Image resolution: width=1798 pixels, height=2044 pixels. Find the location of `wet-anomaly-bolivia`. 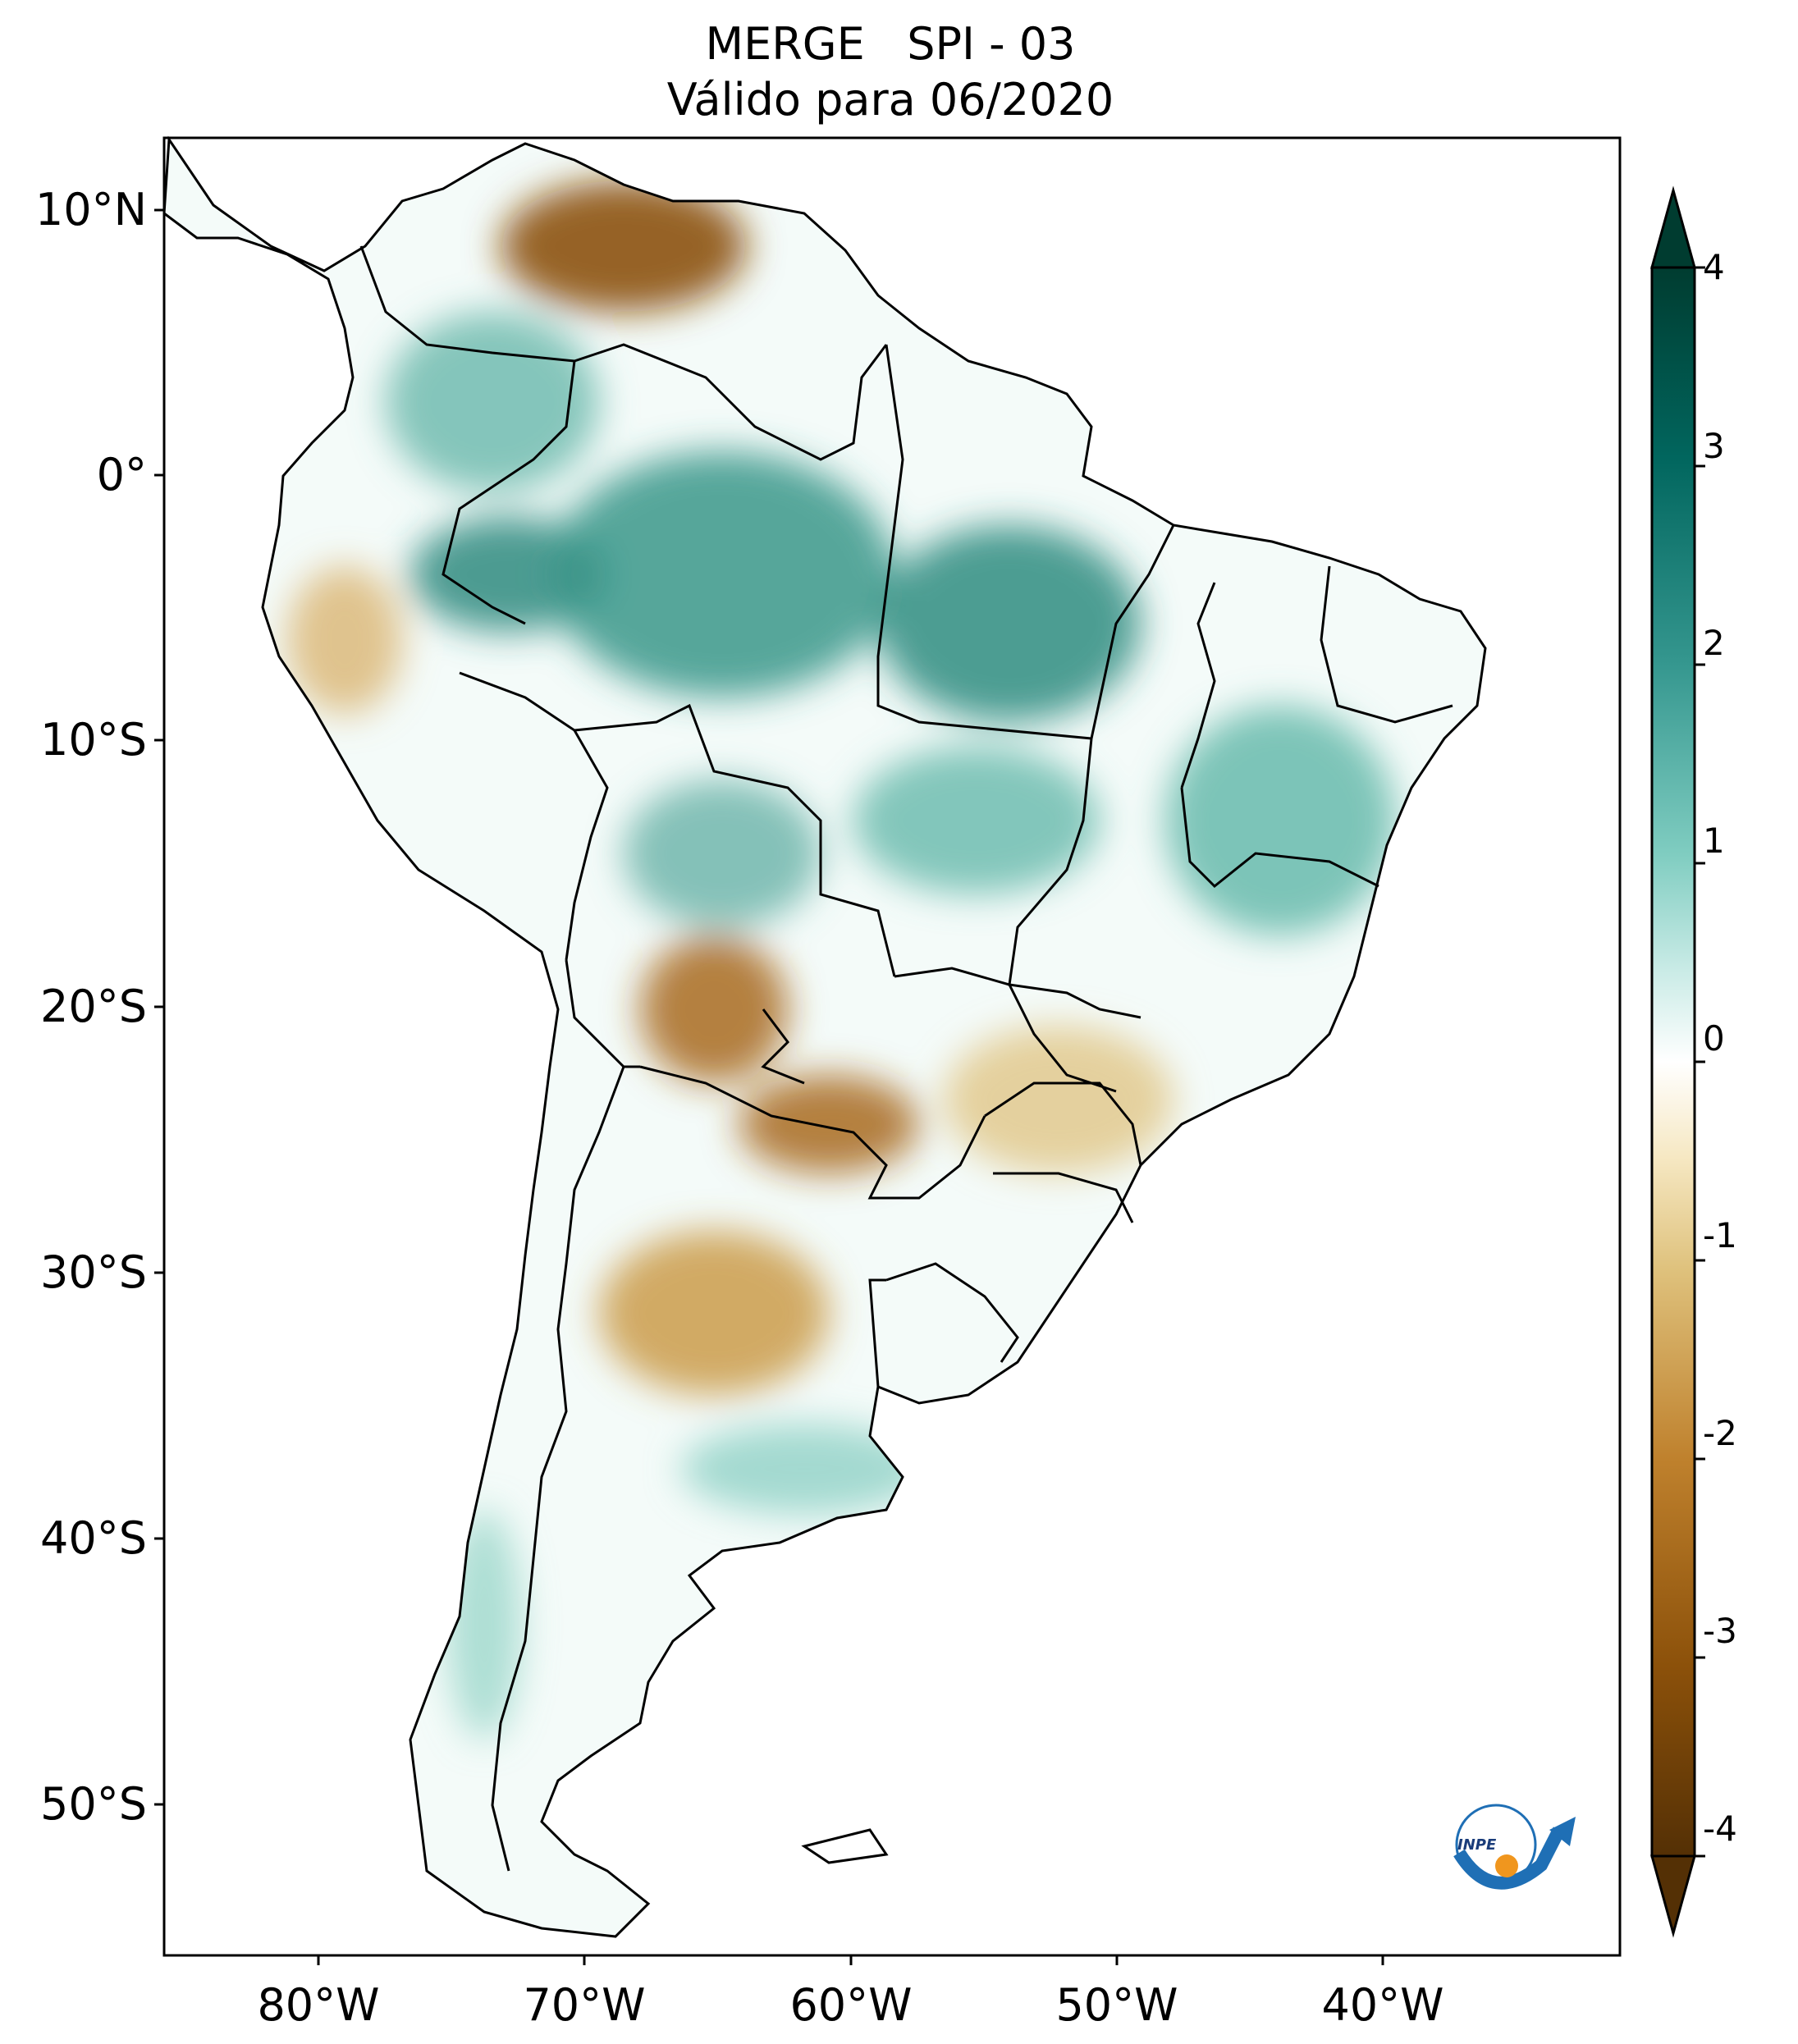

wet-anomaly-bolivia is located at coordinates (722, 854).